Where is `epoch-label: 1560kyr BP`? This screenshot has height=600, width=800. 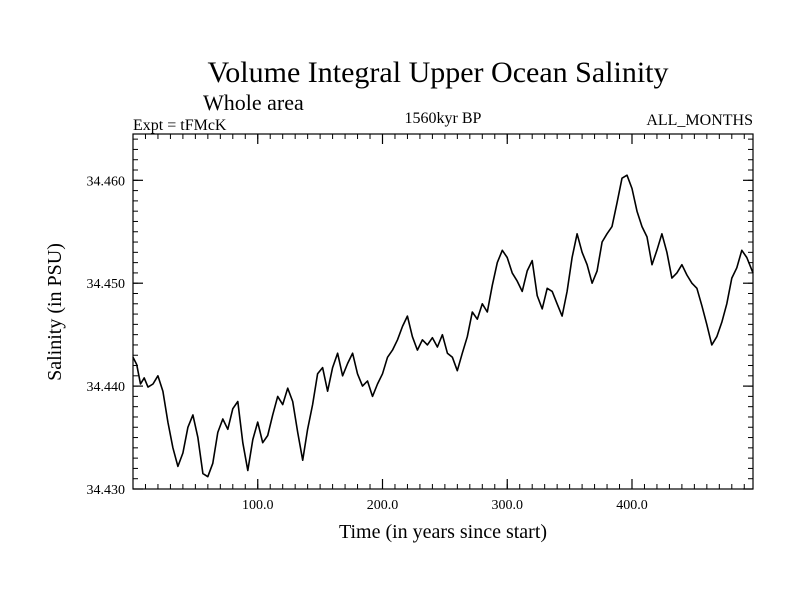 epoch-label: 1560kyr BP is located at coordinates (443, 118).